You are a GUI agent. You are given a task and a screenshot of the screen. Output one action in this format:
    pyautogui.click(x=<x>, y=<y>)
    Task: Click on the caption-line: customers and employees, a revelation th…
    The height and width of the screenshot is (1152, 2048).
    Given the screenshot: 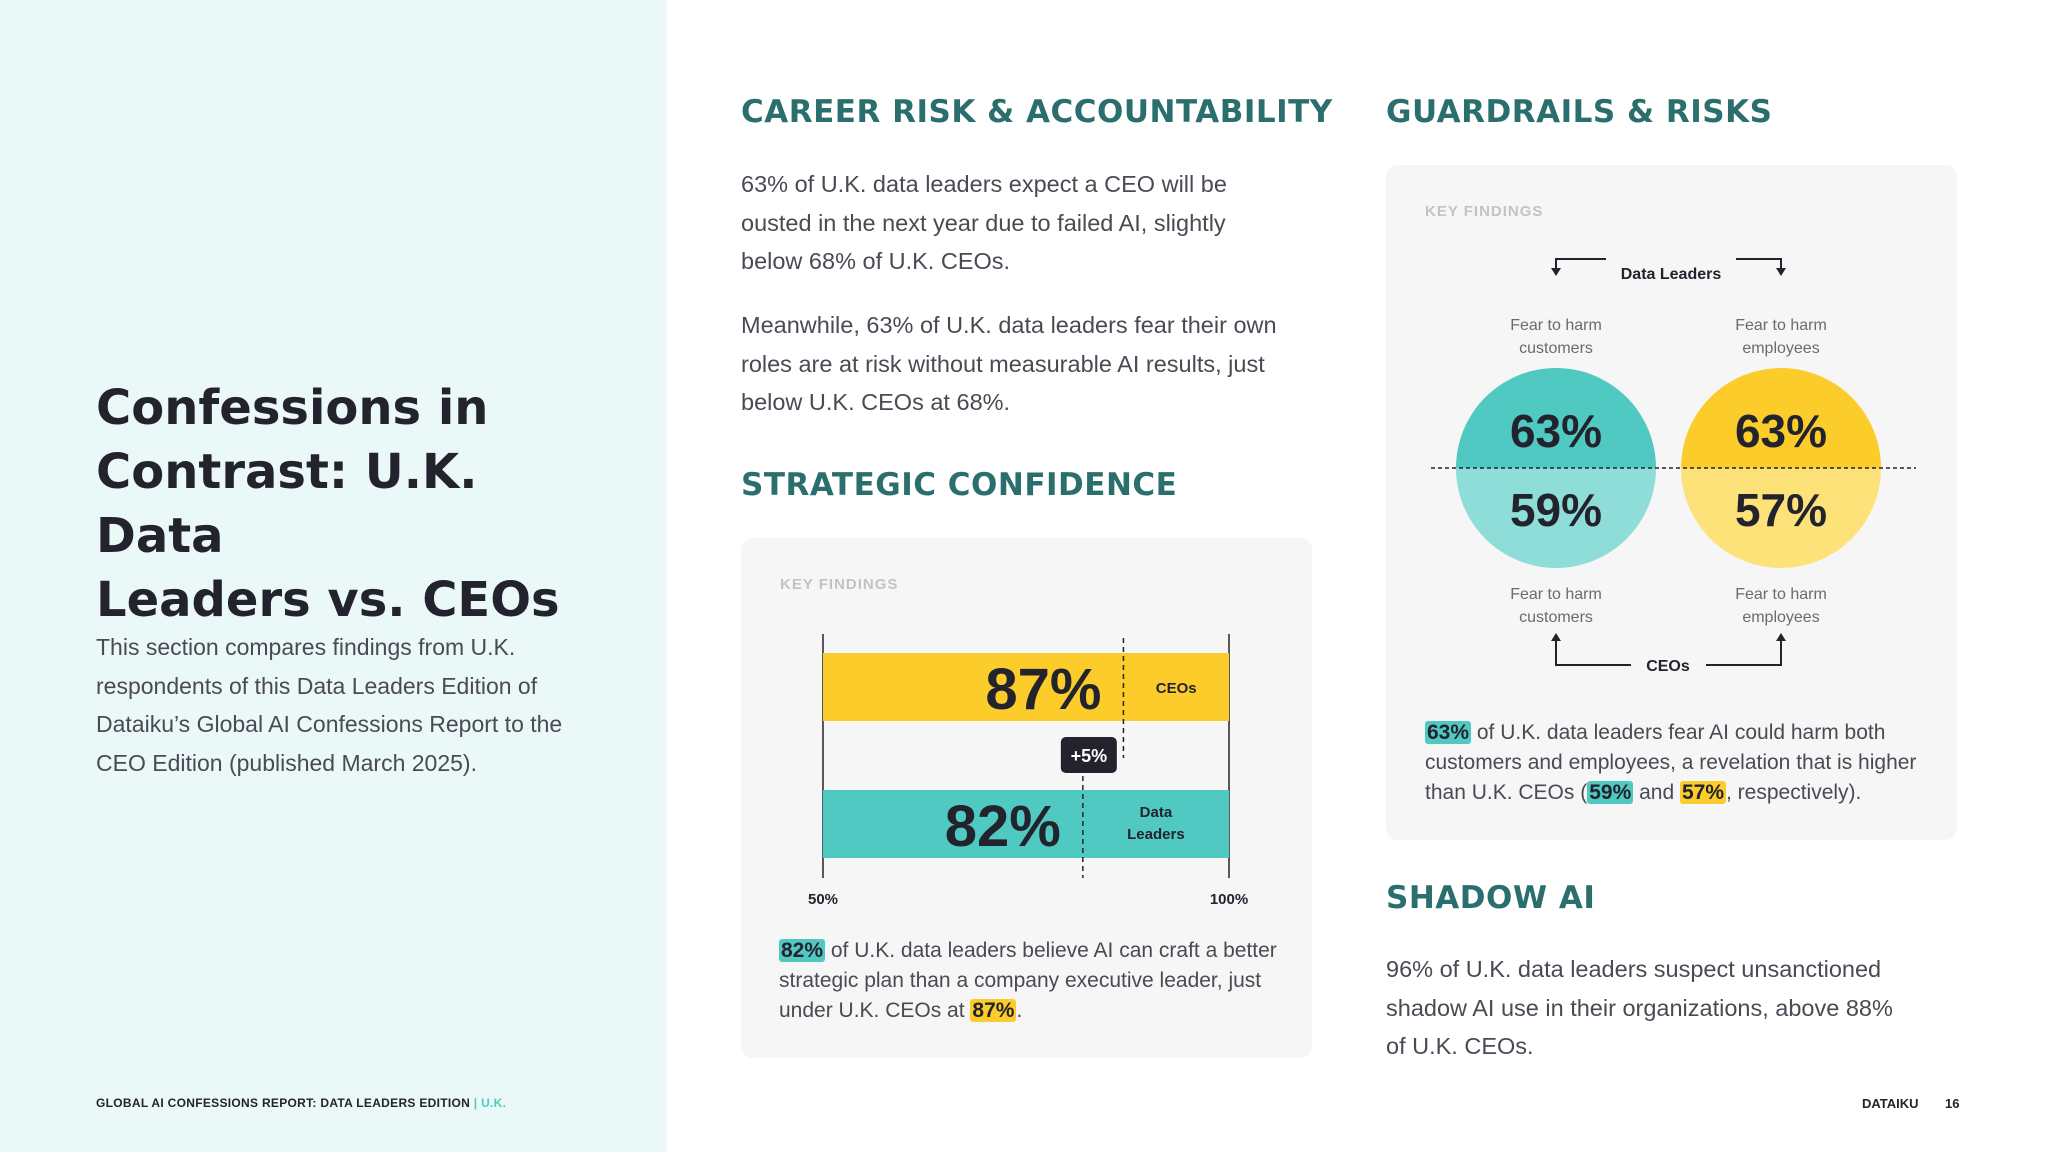 What is the action you would take?
    pyautogui.click(x=1671, y=762)
    